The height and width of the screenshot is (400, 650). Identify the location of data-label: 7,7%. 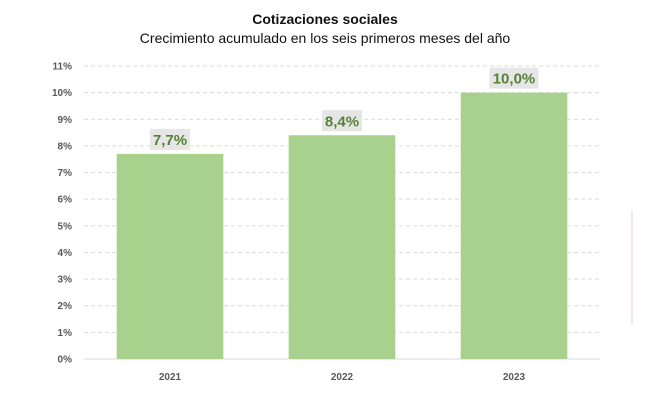
(170, 140).